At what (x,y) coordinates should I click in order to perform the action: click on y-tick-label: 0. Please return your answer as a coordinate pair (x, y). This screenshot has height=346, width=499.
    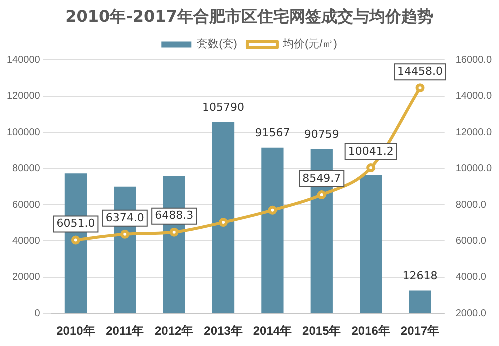
    Looking at the image, I should click on (37, 314).